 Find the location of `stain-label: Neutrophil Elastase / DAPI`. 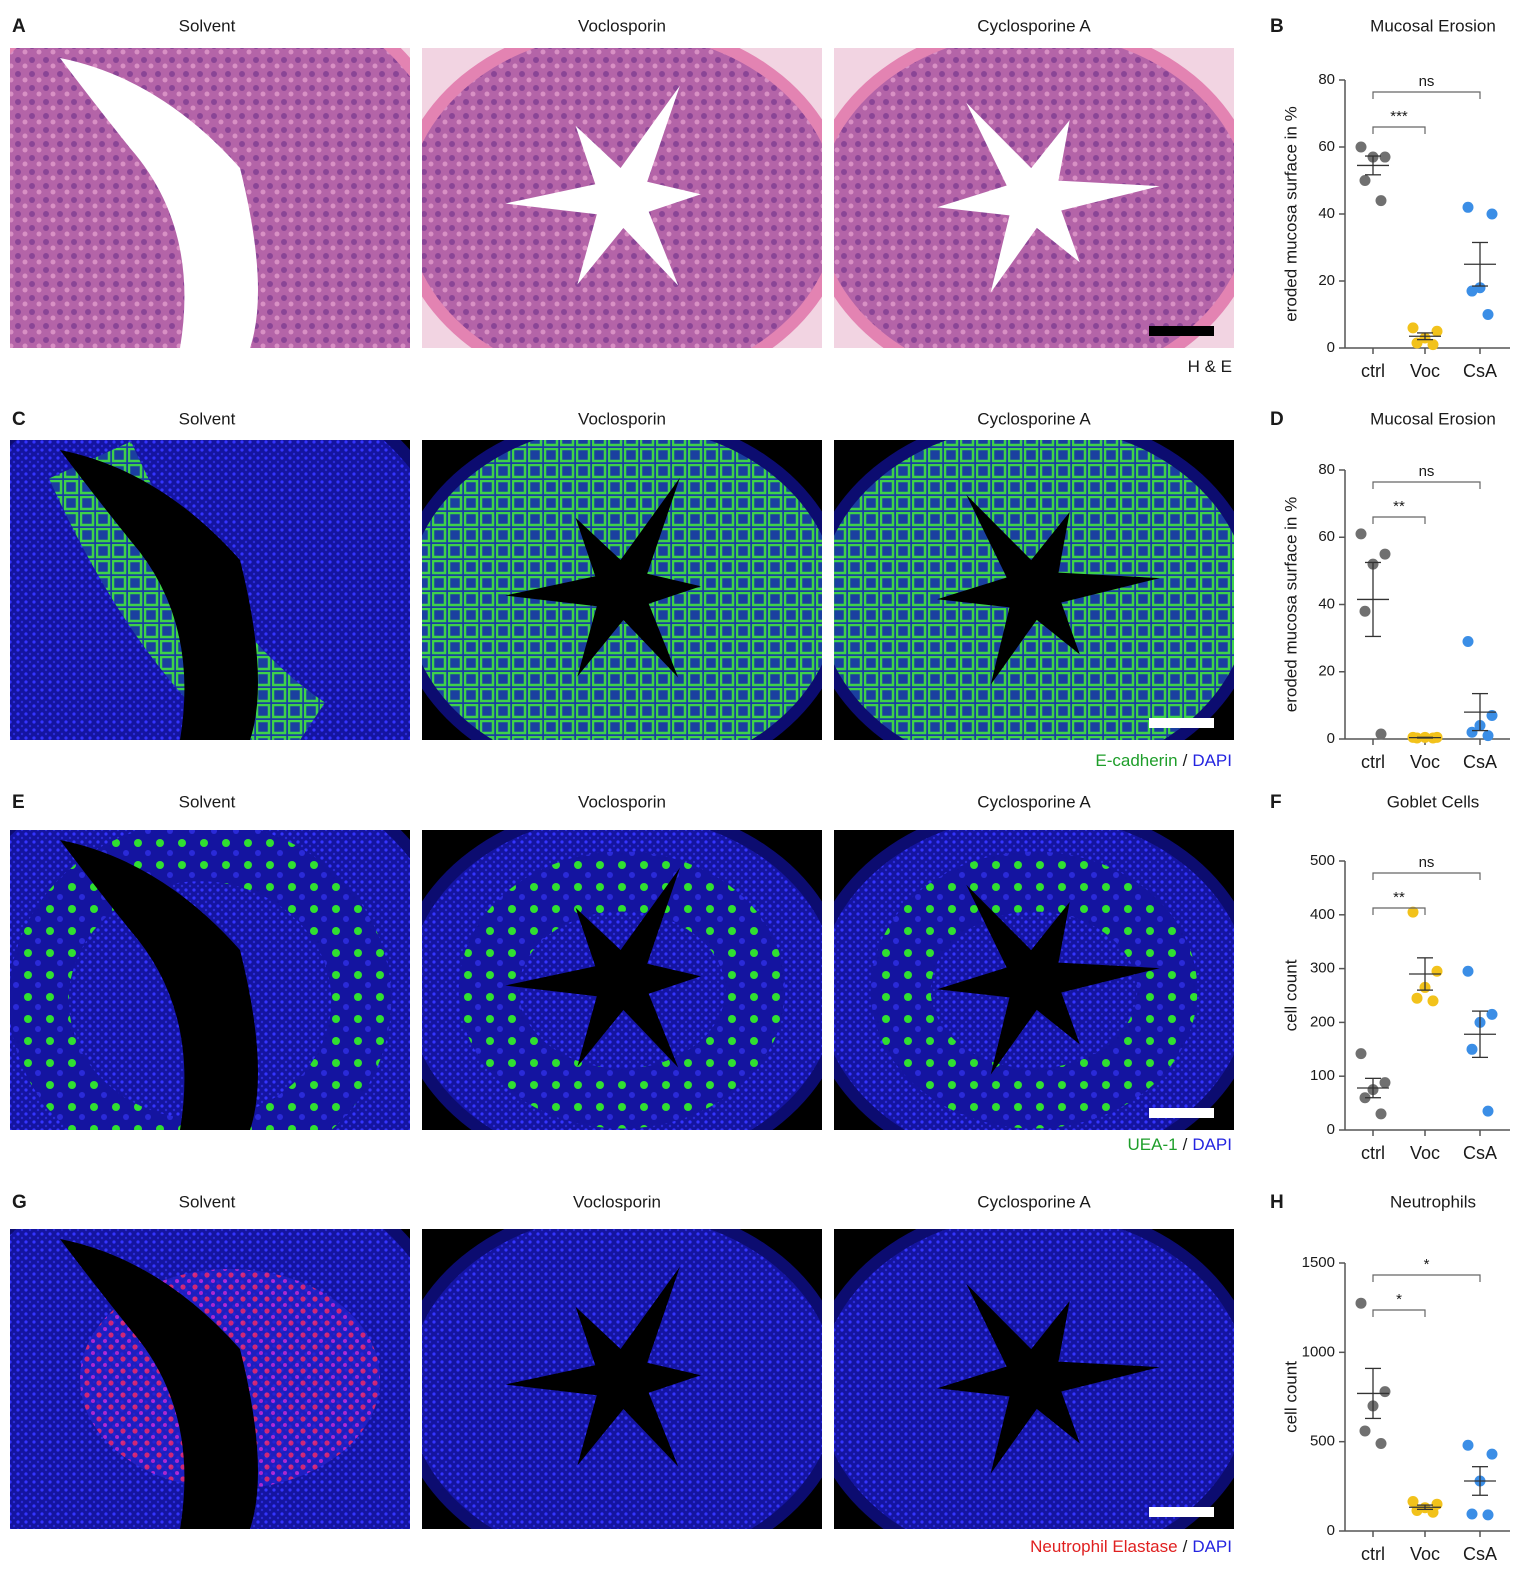

stain-label: Neutrophil Elastase / DAPI is located at coordinates (1131, 1546).